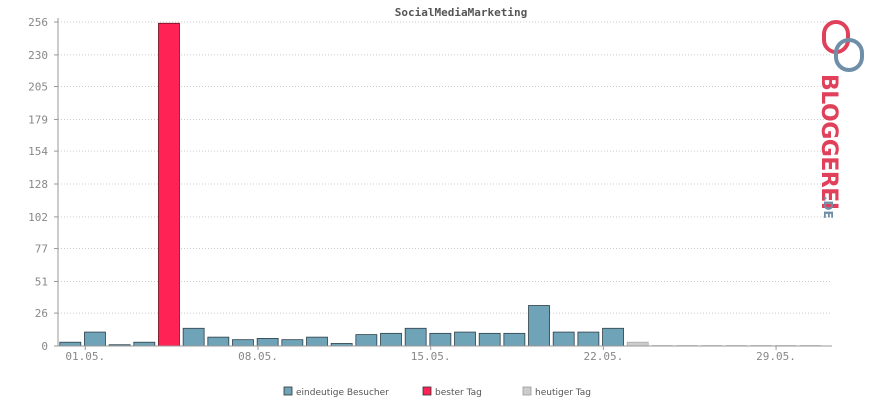 The image size is (870, 400). What do you see at coordinates (38, 55) in the screenshot?
I see `y-tick-label: 230` at bounding box center [38, 55].